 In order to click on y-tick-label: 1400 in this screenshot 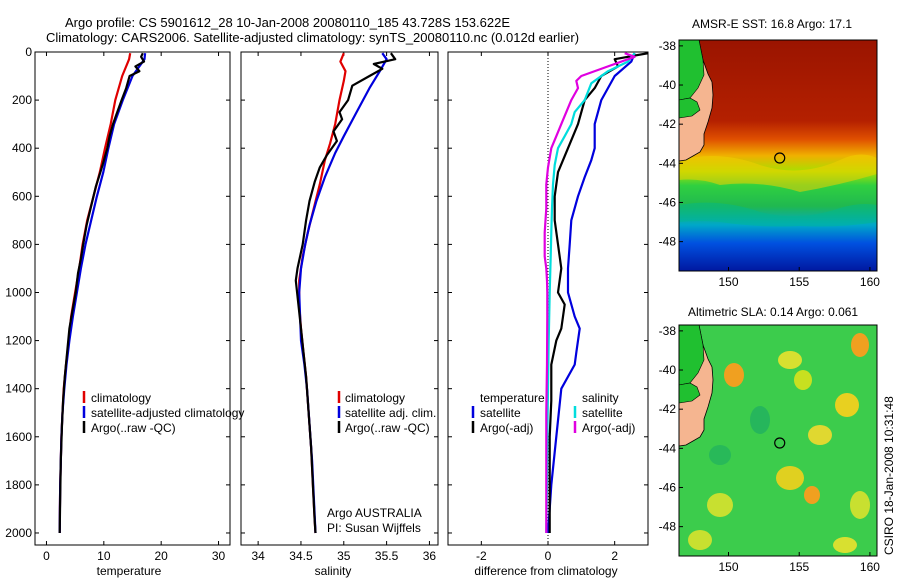, I will do `click(18, 389)`.